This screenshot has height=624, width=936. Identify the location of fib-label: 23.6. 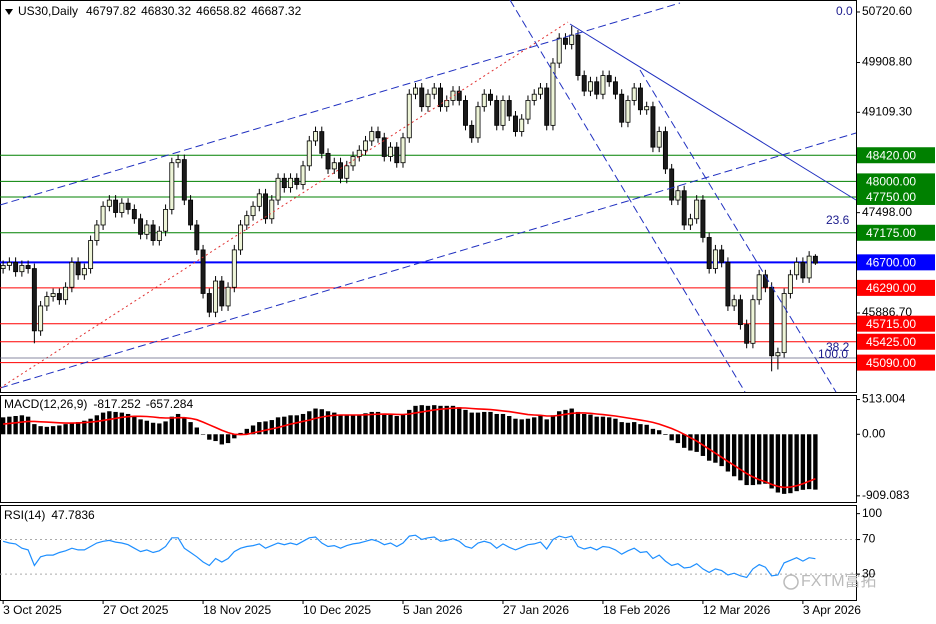
(838, 220).